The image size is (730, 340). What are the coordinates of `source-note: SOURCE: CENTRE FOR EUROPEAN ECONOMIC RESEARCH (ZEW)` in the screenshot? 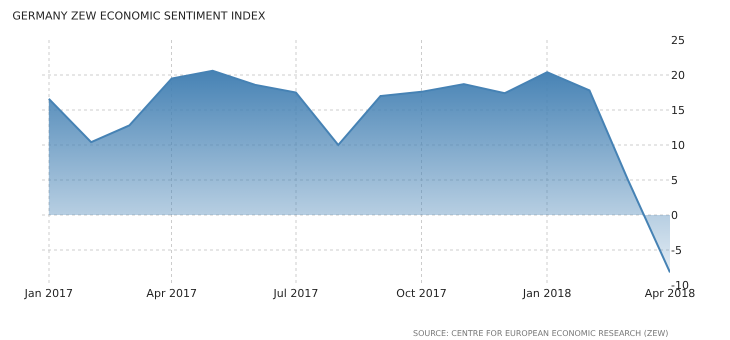 It's located at (540, 333).